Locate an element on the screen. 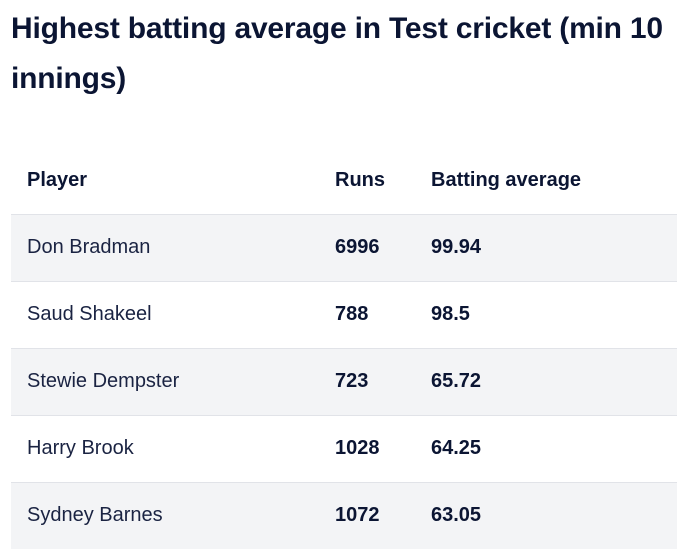  batting-average-value: 99.94 is located at coordinates (456, 247).